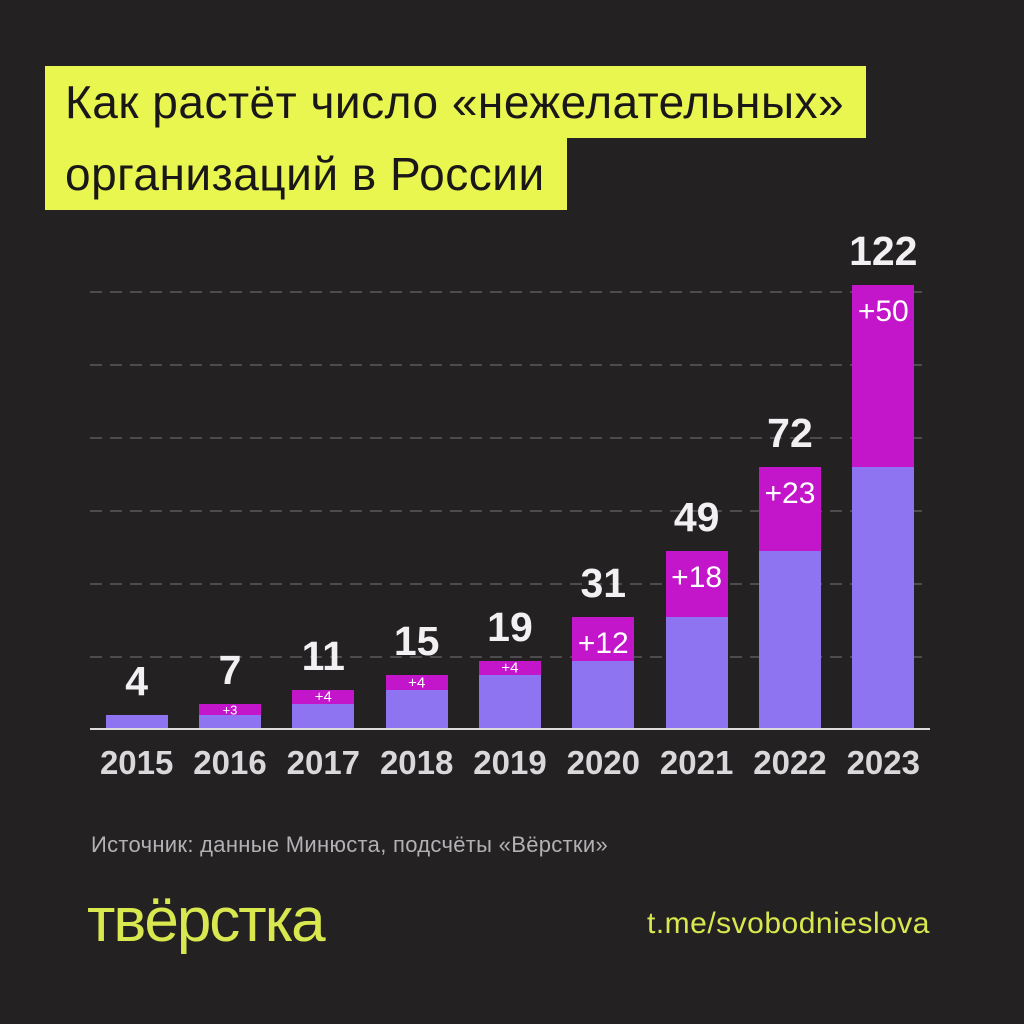  Describe the element at coordinates (696, 762) in the screenshot. I see `year-label-2021: 2021` at that location.